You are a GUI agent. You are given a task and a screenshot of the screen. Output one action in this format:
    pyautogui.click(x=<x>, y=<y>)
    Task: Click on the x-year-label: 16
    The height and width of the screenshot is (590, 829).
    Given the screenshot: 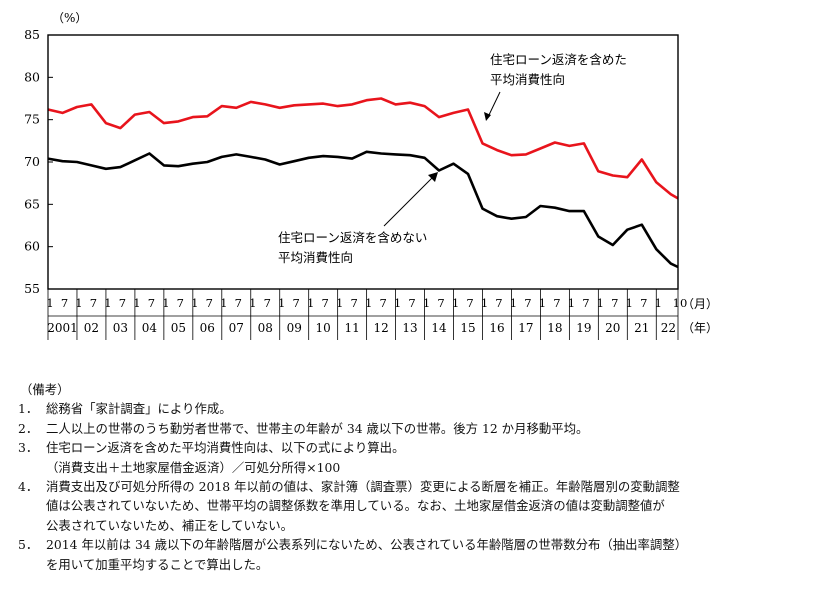 What is the action you would take?
    pyautogui.click(x=496, y=328)
    